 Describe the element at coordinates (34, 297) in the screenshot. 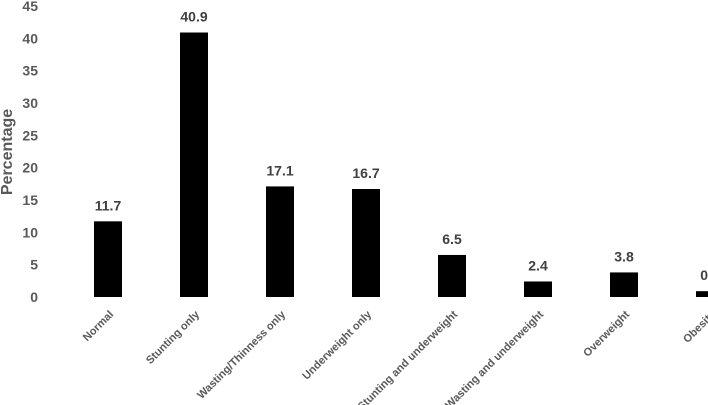

I see `y-tick-label: 0` at that location.